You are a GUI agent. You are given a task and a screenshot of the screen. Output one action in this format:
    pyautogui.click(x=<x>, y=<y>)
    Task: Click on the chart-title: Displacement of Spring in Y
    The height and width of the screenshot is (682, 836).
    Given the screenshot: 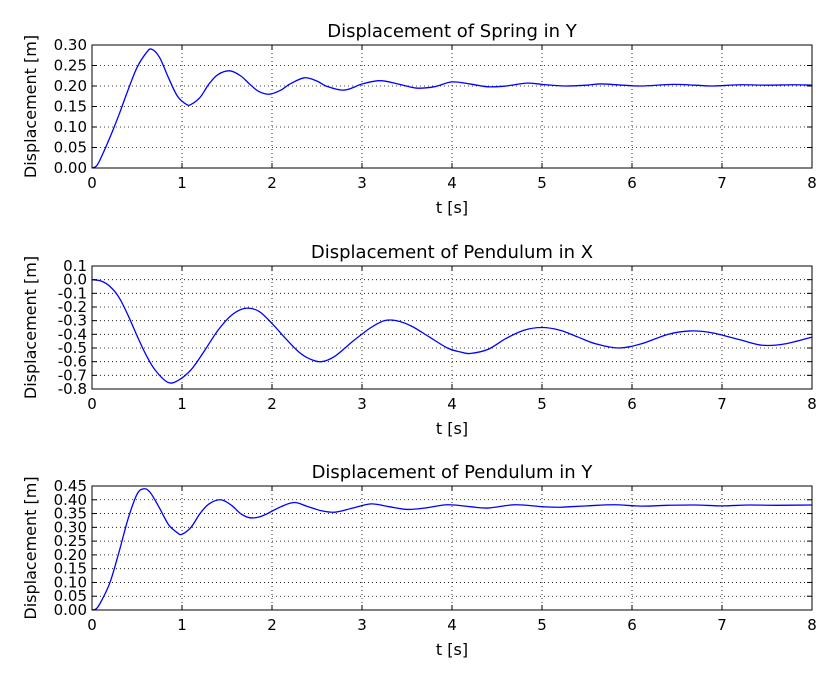 What is the action you would take?
    pyautogui.click(x=452, y=31)
    